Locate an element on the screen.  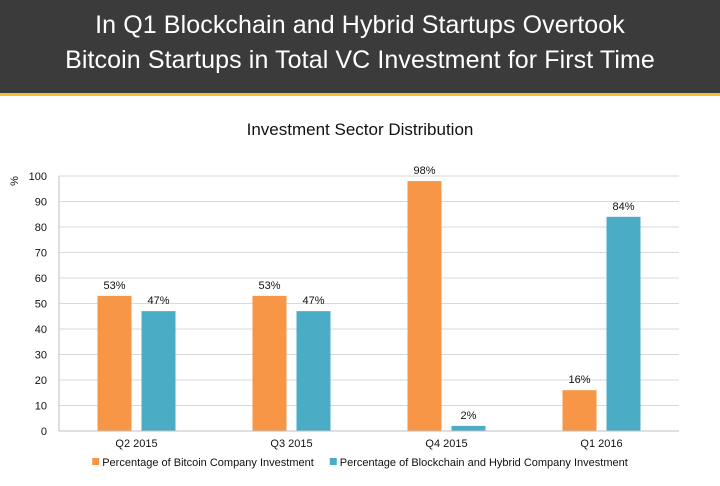
y-tick-label: 10 is located at coordinates (41, 407).